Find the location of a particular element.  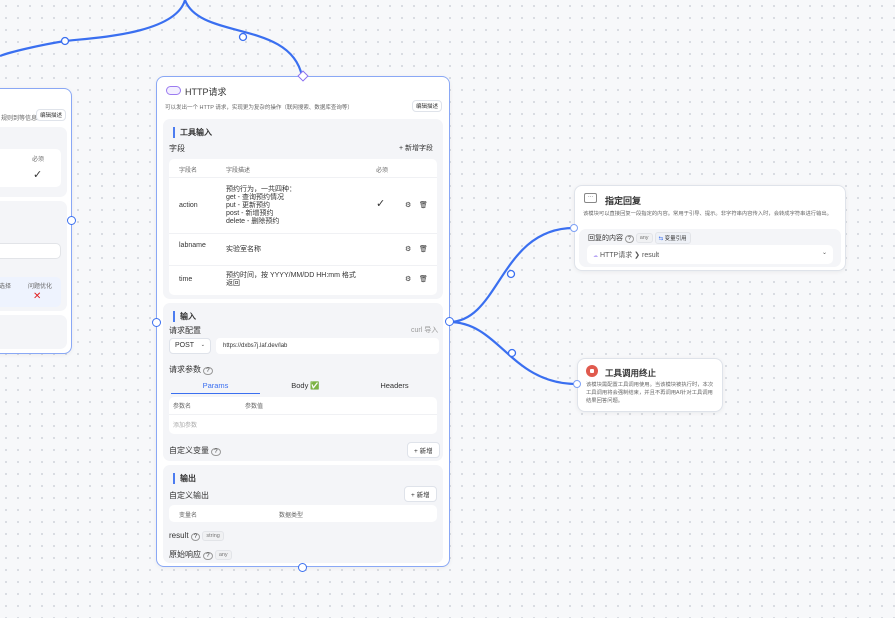

desc-line: 返回 is located at coordinates (233, 283).